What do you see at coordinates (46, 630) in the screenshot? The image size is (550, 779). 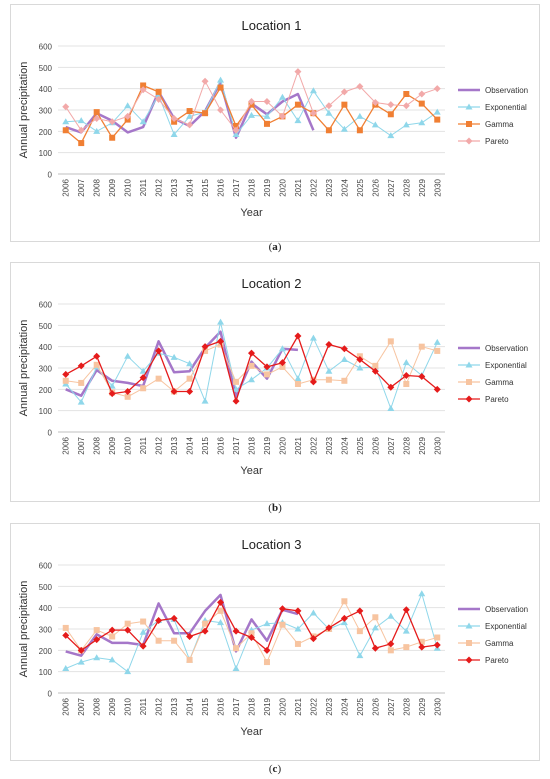 I see `y-tick-label: 300` at bounding box center [46, 630].